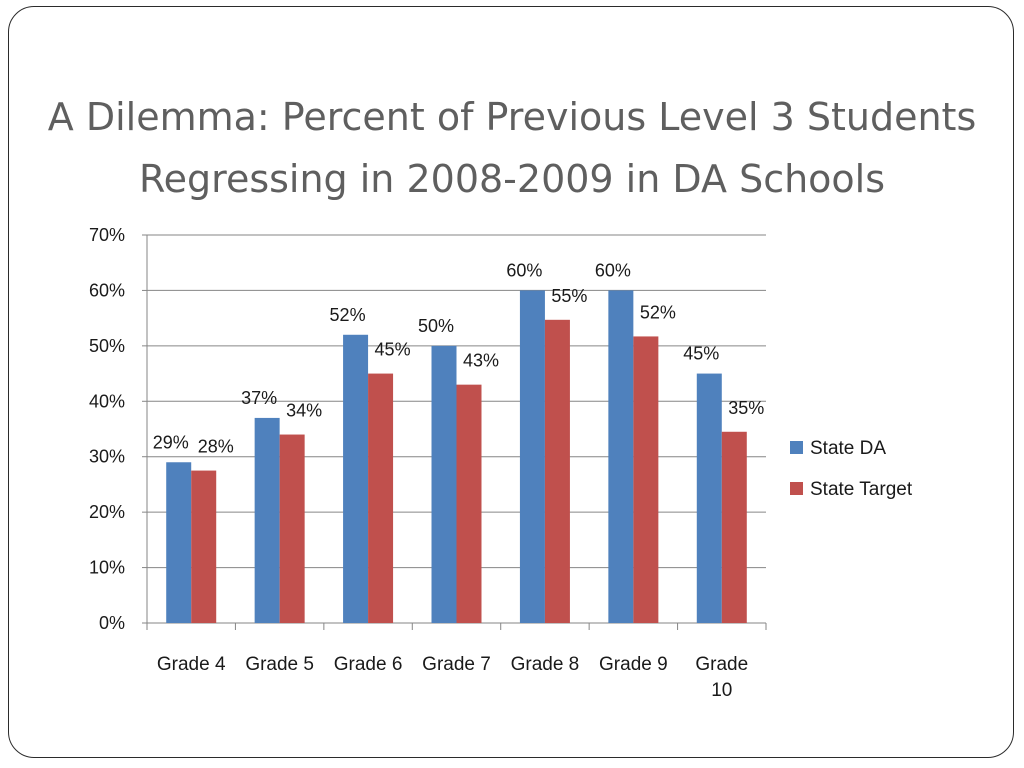 The image size is (1024, 768). Describe the element at coordinates (107, 235) in the screenshot. I see `y-tick-label: 70%` at that location.